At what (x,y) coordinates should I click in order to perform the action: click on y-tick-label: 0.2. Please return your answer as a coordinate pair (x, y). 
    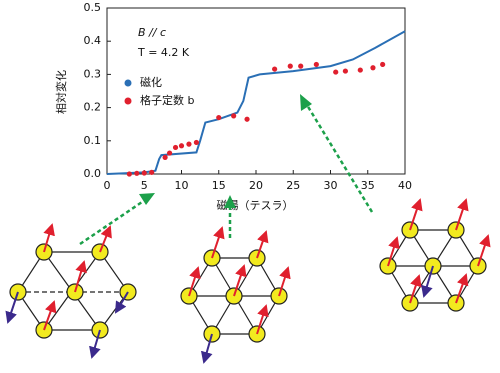
    Looking at the image, I should click on (93, 107).